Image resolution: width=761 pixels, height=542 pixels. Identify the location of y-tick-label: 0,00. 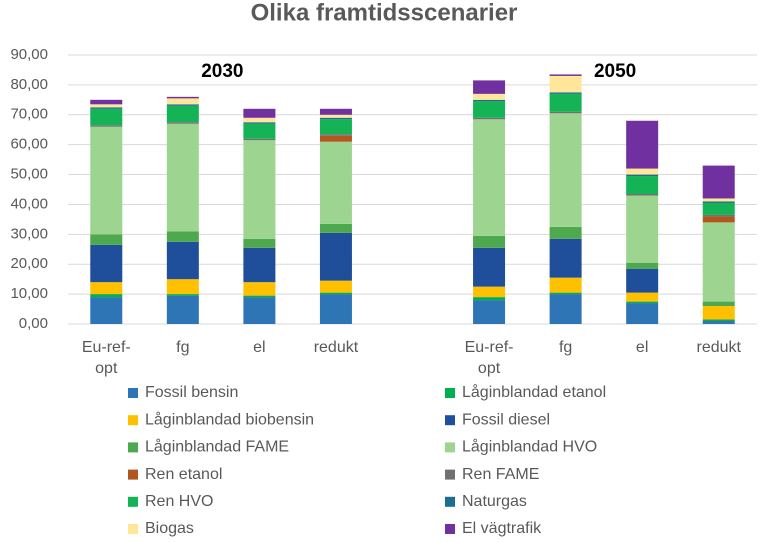
(33, 323).